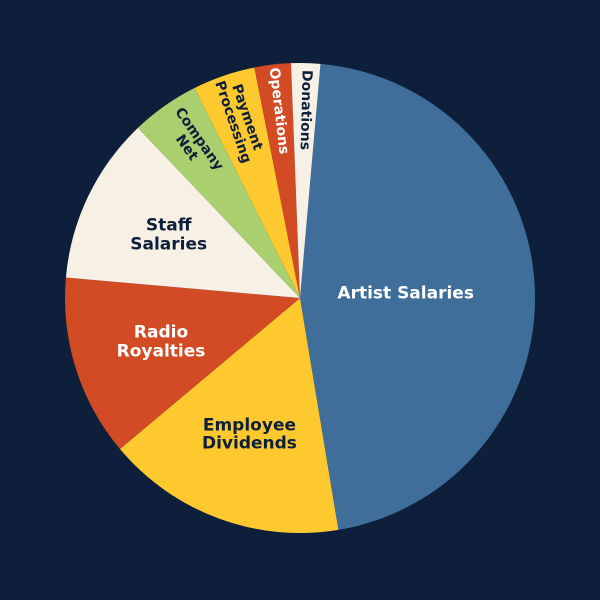 The image size is (600, 600). Describe the element at coordinates (249, 434) in the screenshot. I see `slice-label: Employee Dividends` at that location.